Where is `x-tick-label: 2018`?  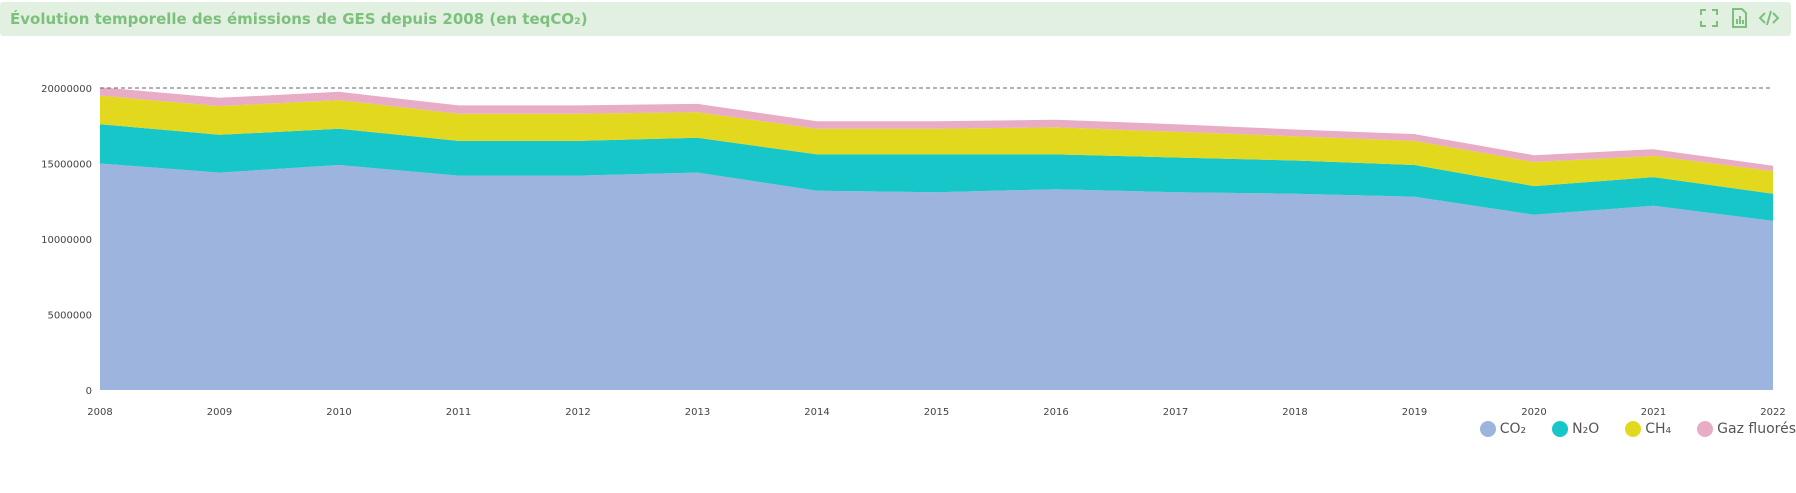 x-tick-label: 2018 is located at coordinates (1294, 412).